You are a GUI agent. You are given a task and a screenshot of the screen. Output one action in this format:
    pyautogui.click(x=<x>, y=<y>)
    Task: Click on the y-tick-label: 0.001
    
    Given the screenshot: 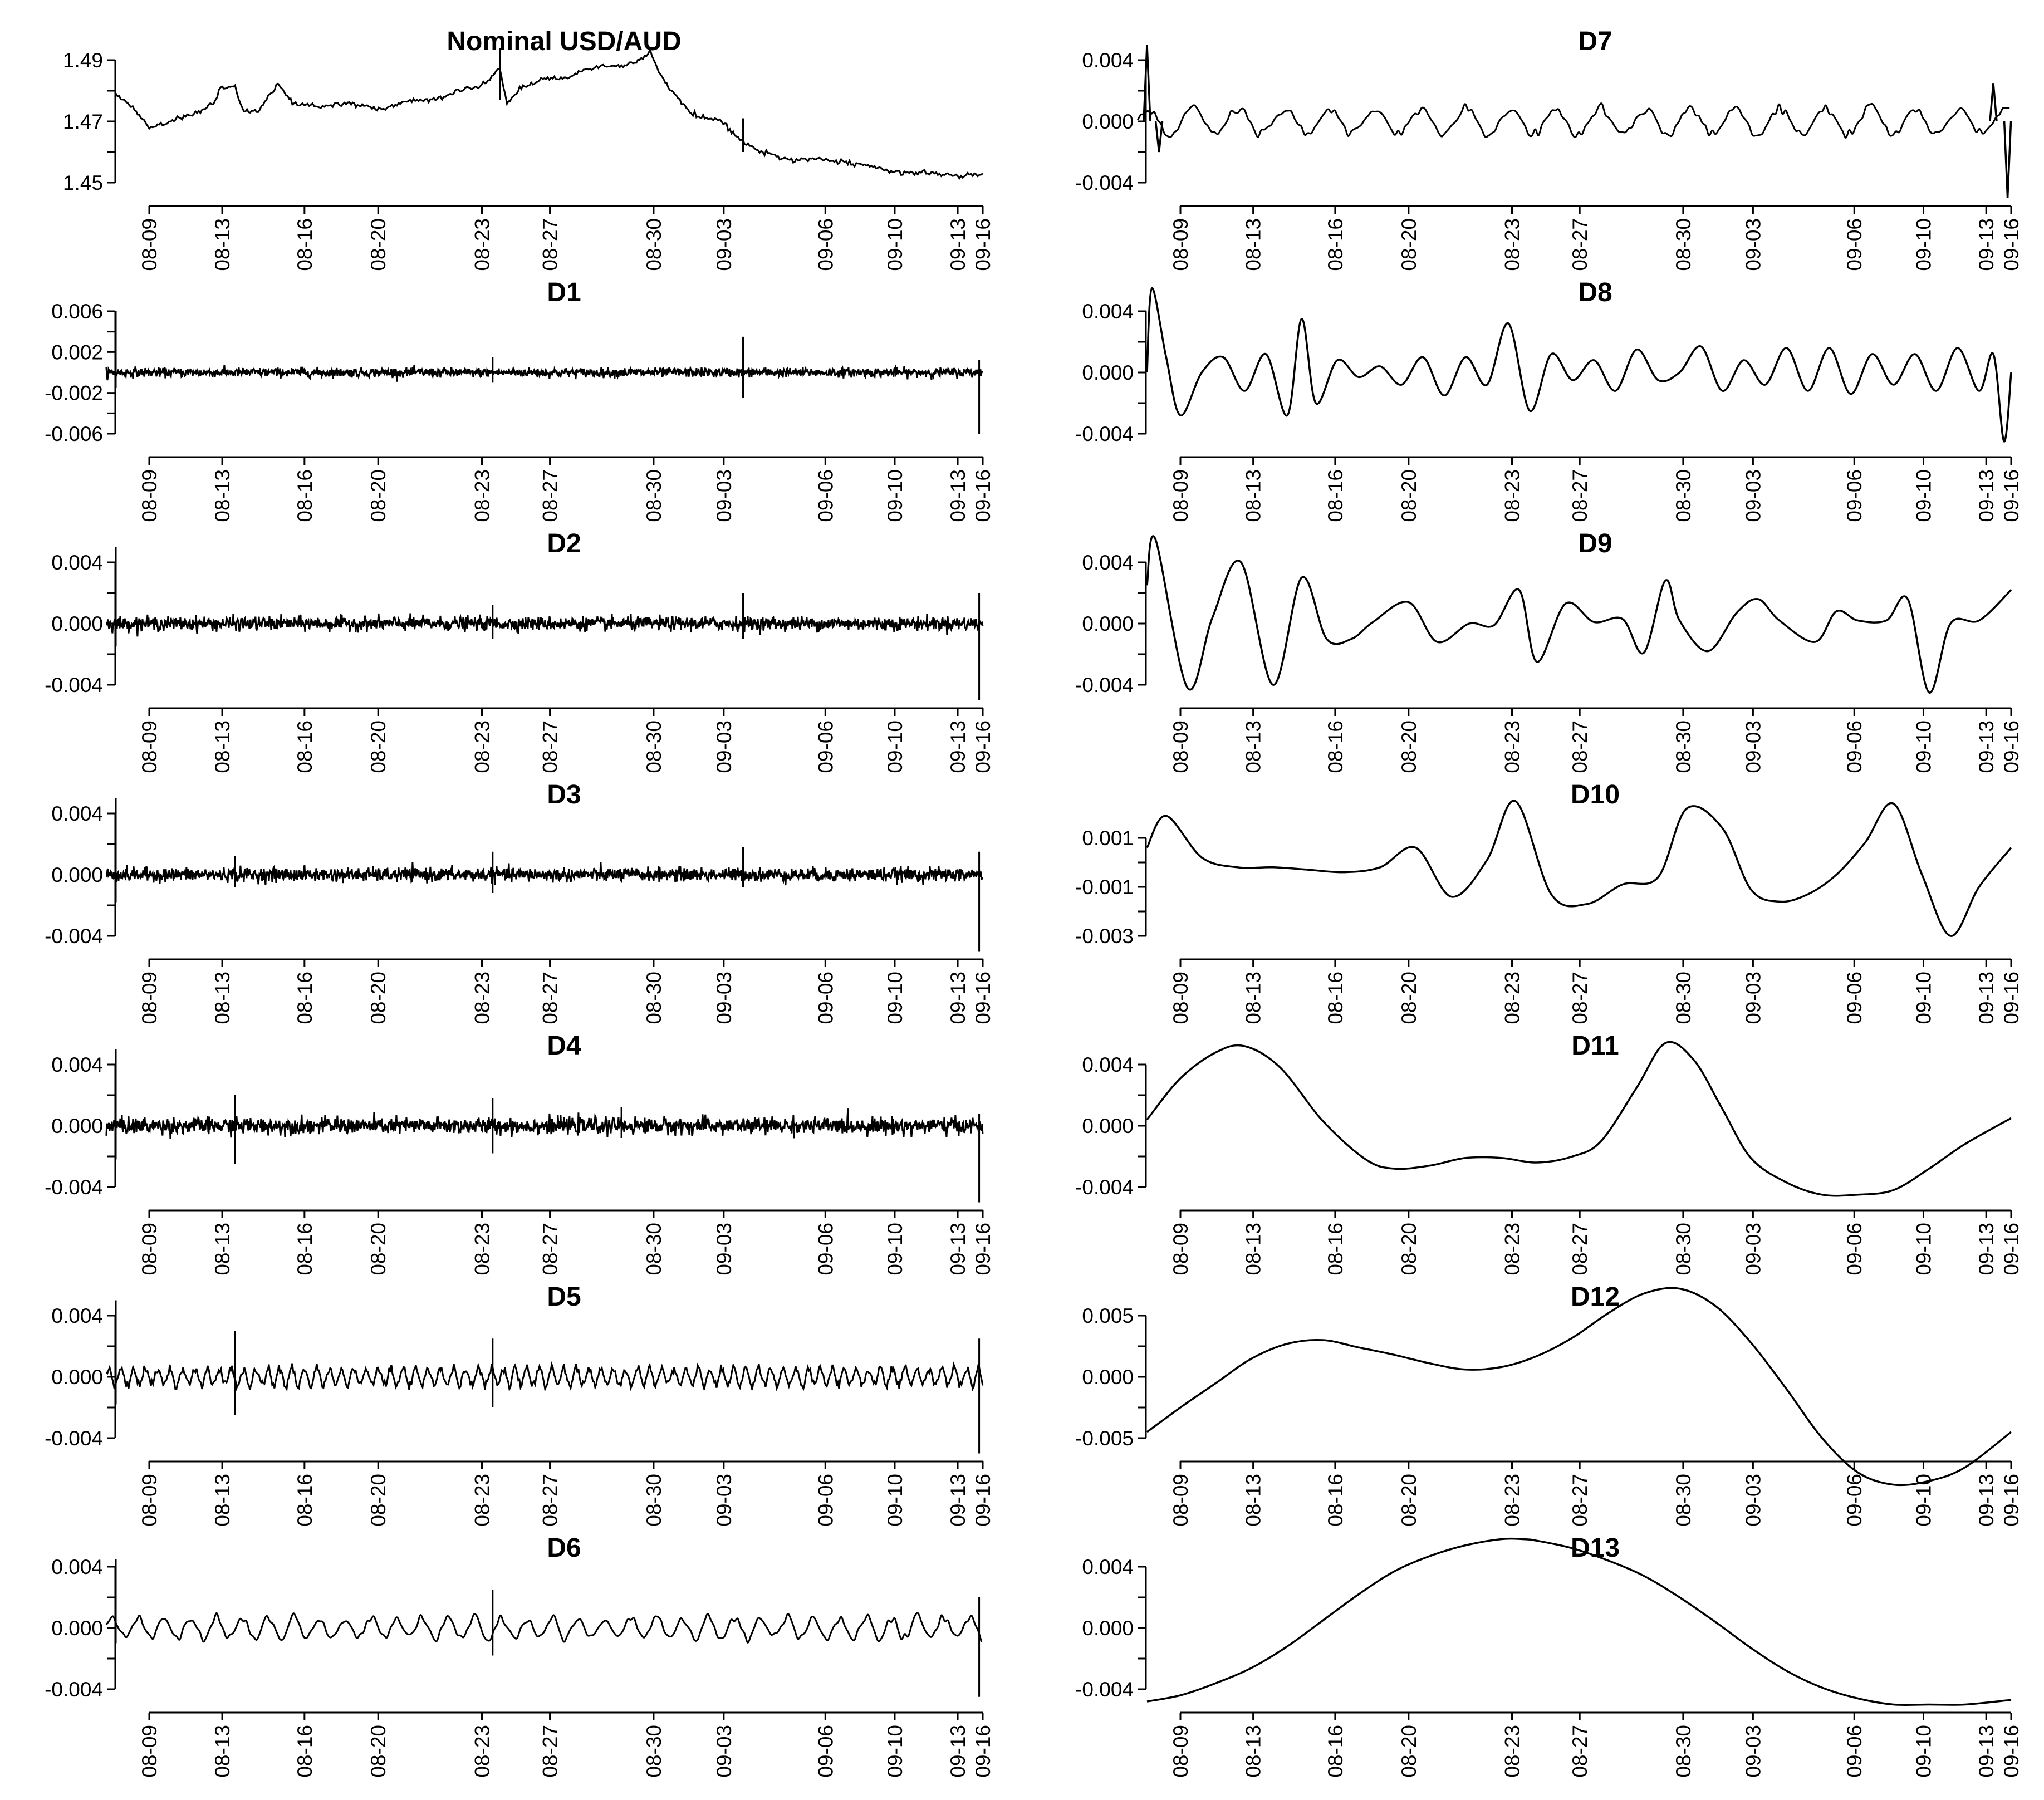 What is the action you would take?
    pyautogui.click(x=1108, y=838)
    